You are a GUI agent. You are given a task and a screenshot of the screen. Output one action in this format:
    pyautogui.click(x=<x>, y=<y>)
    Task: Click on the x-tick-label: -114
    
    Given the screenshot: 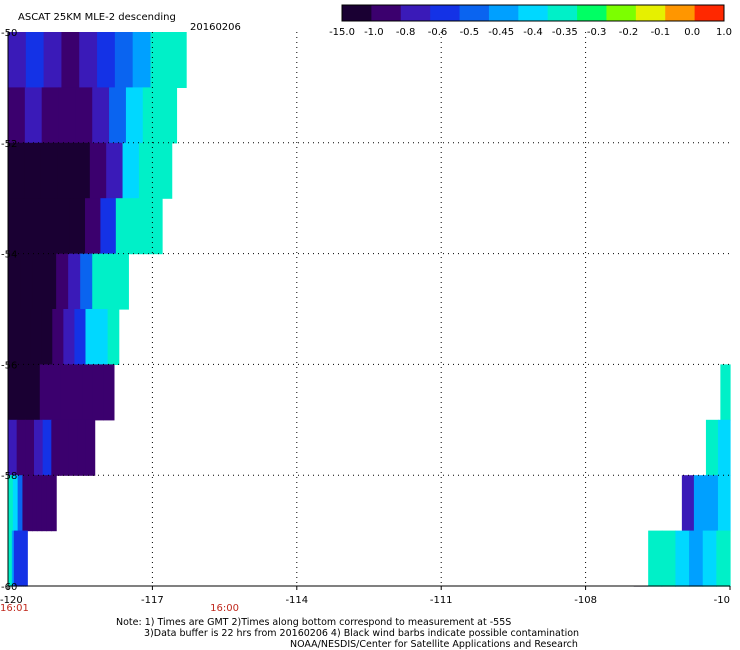 What is the action you would take?
    pyautogui.click(x=296, y=600)
    